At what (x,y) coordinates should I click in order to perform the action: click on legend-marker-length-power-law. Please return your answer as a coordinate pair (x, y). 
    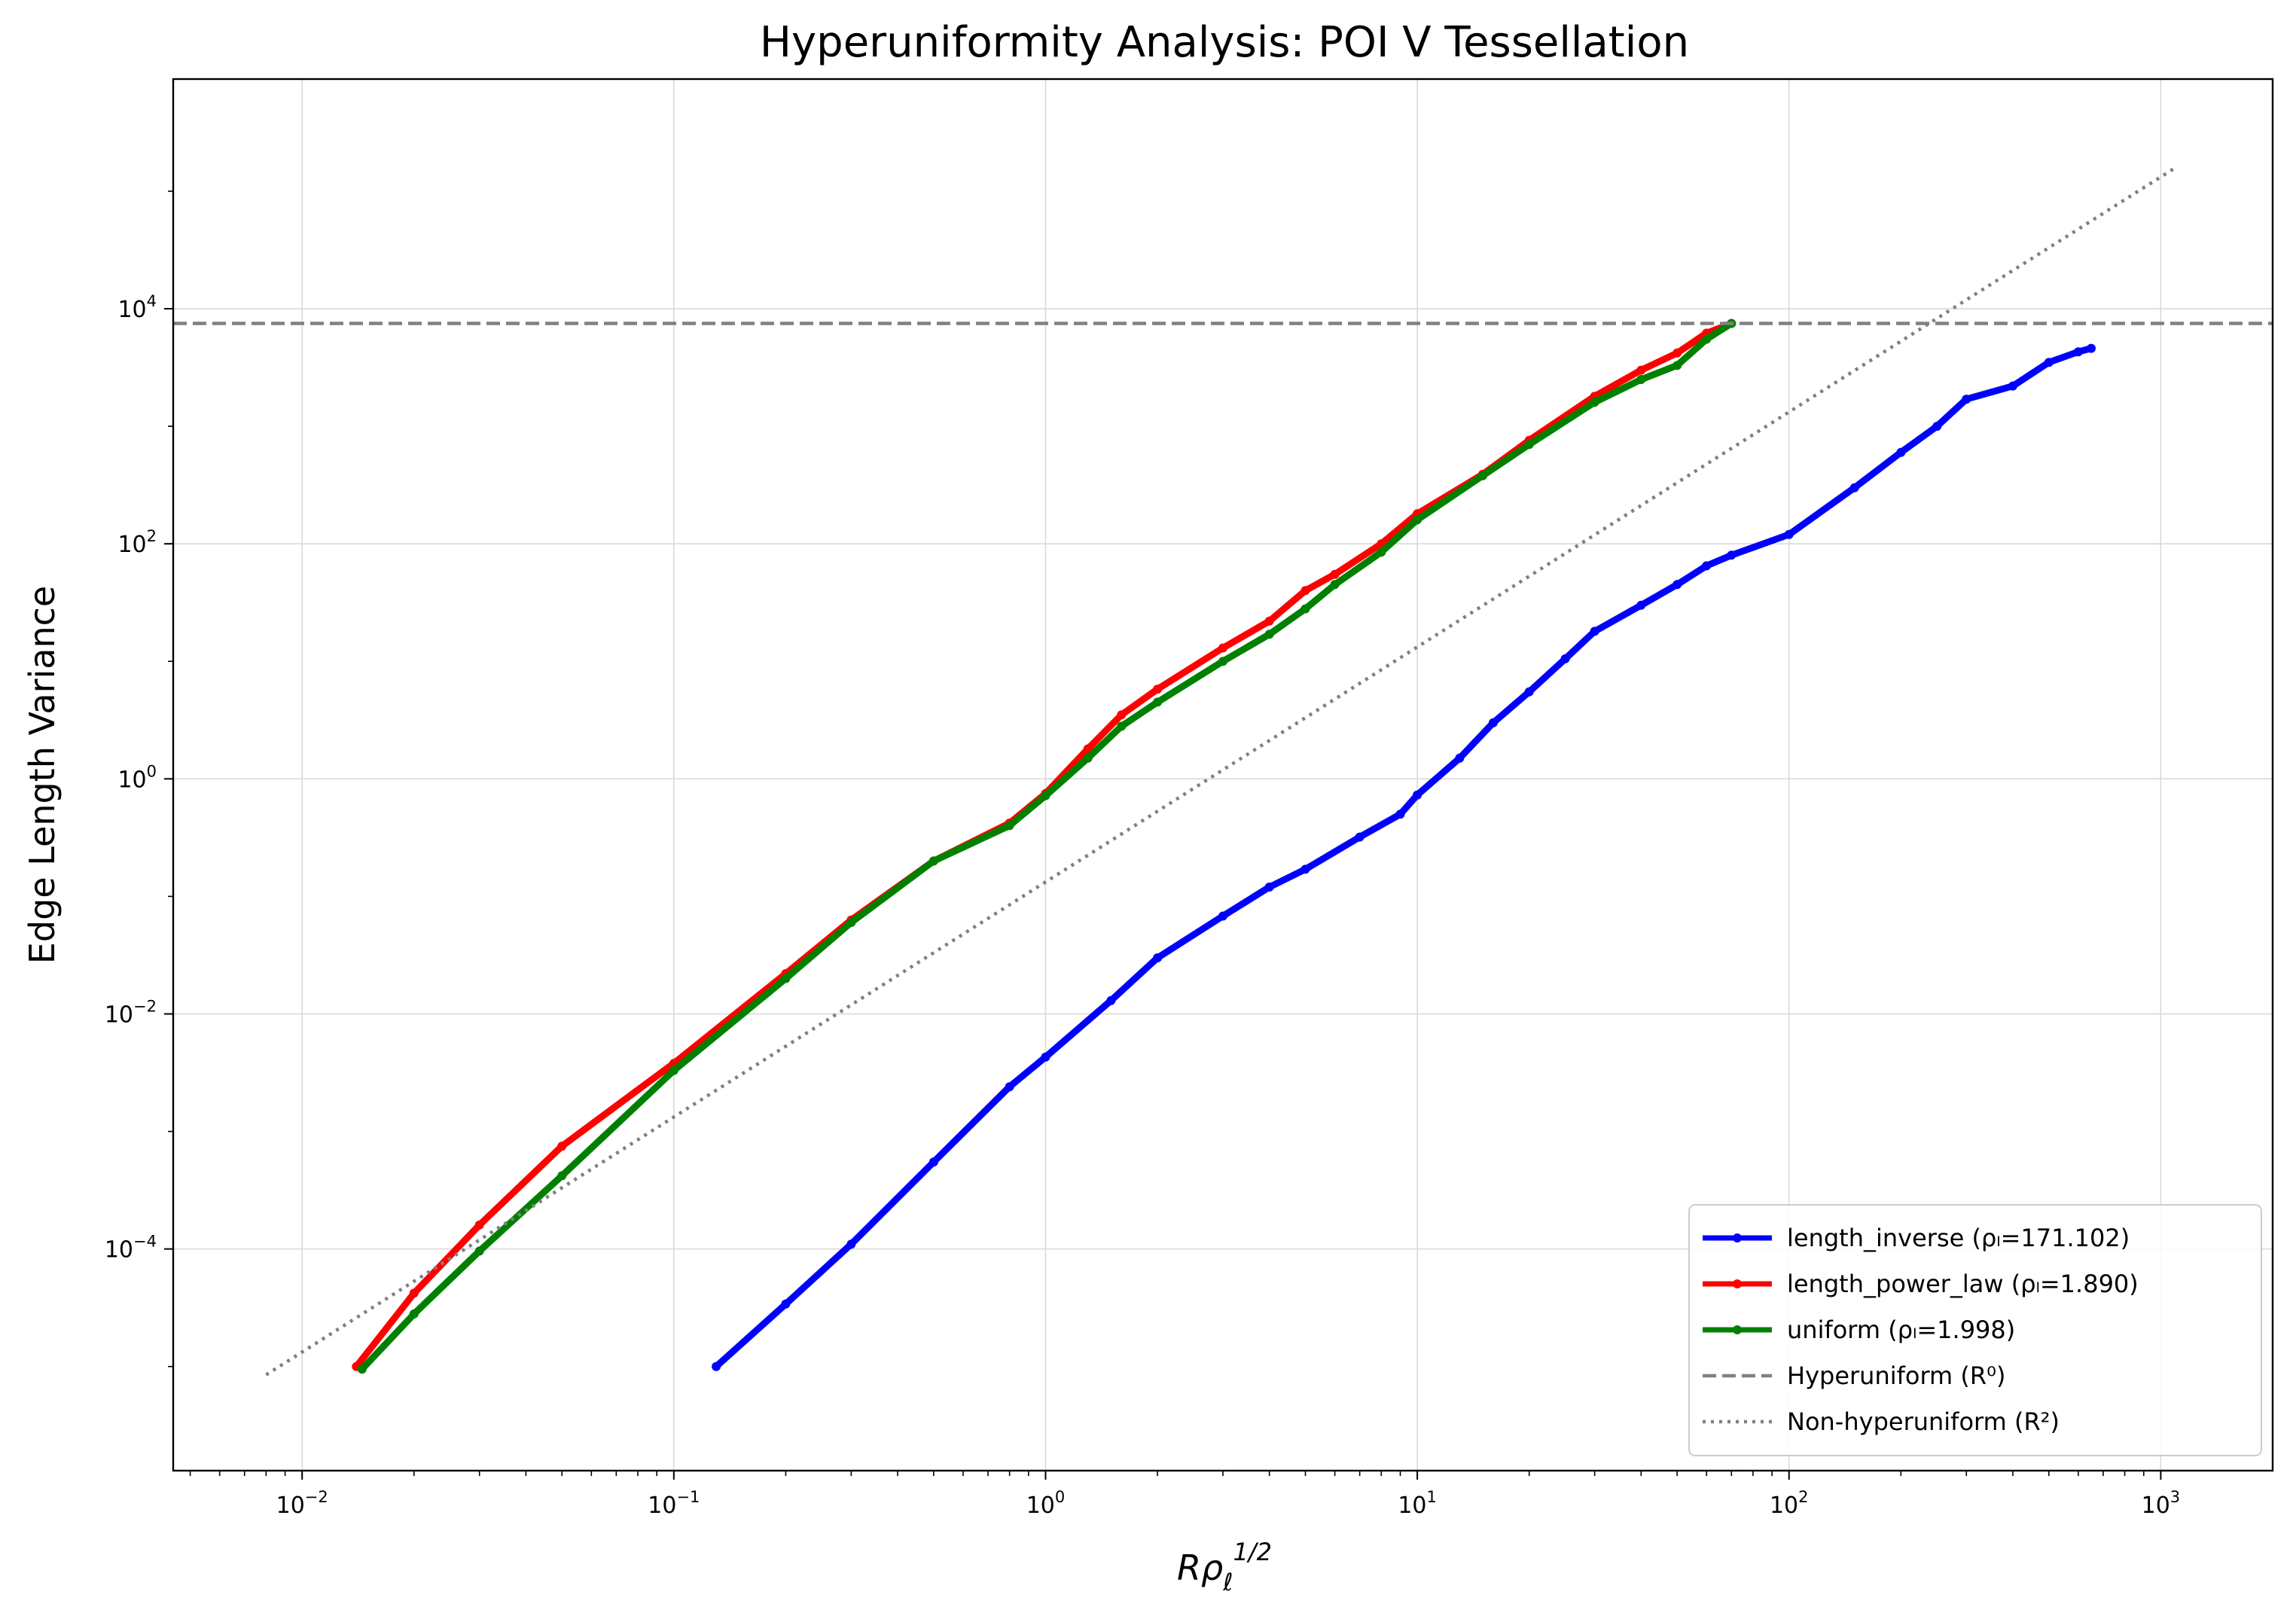
    Looking at the image, I should click on (1738, 1283).